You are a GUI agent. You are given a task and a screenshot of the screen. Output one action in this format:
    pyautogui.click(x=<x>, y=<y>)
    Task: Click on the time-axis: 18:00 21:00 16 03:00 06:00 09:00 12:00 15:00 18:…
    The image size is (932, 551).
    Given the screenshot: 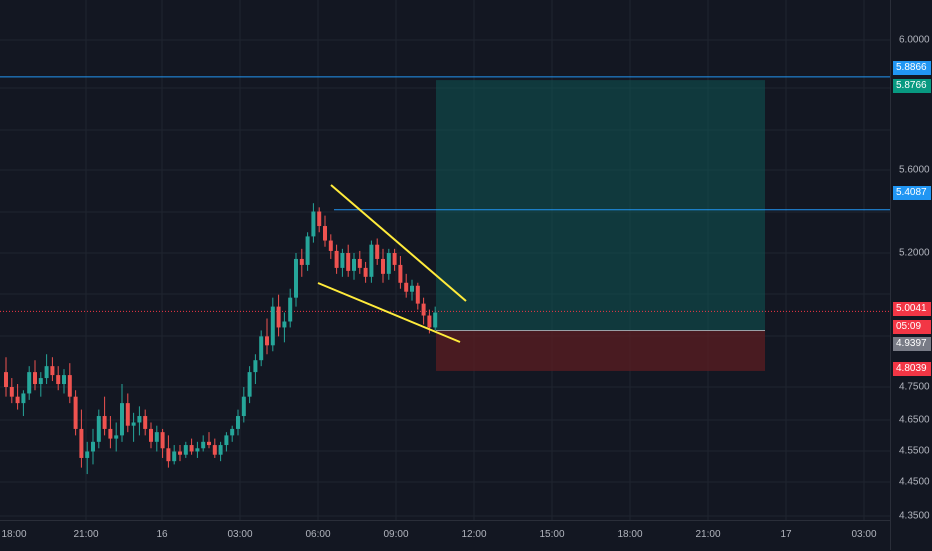 What is the action you would take?
    pyautogui.click(x=445, y=535)
    